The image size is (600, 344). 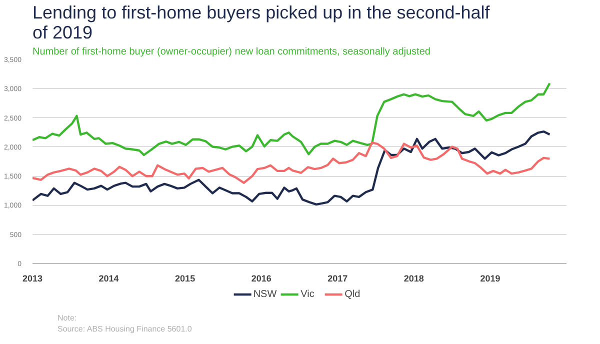 I want to click on chart-title: Lending to first-home buyers picked up in the second-half of 2019, so click(x=261, y=22).